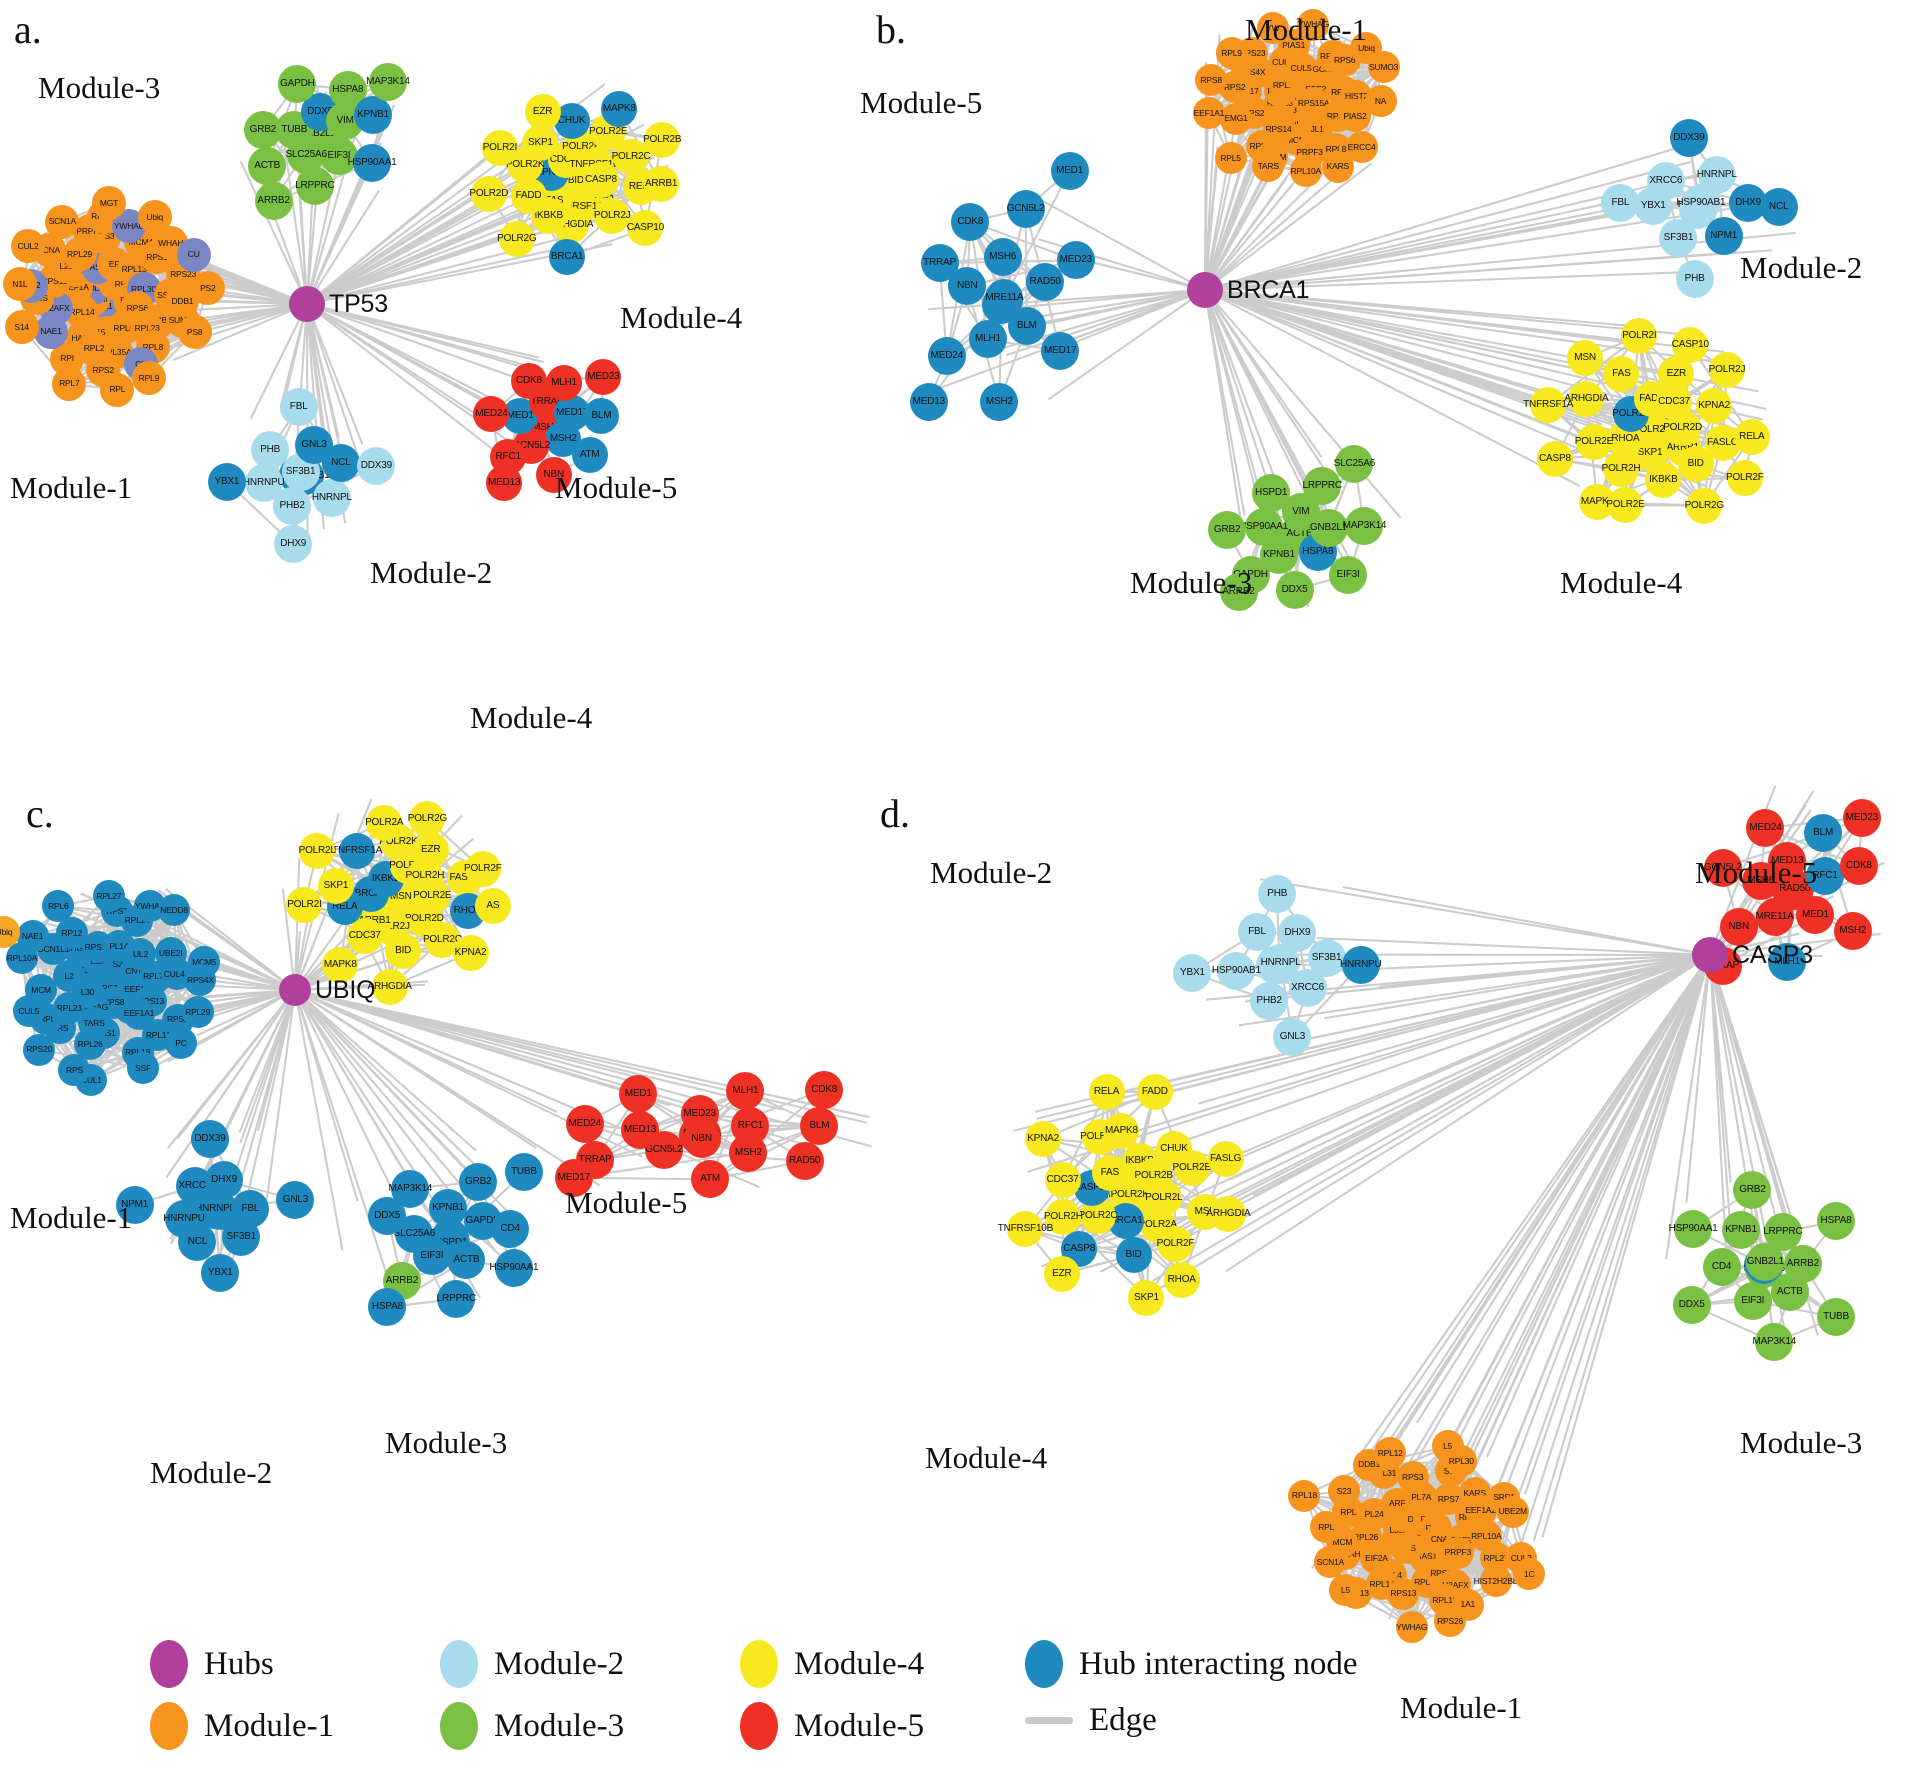 This screenshot has height=1775, width=1923. What do you see at coordinates (19, 283) in the screenshot?
I see `network-node: N1L` at bounding box center [19, 283].